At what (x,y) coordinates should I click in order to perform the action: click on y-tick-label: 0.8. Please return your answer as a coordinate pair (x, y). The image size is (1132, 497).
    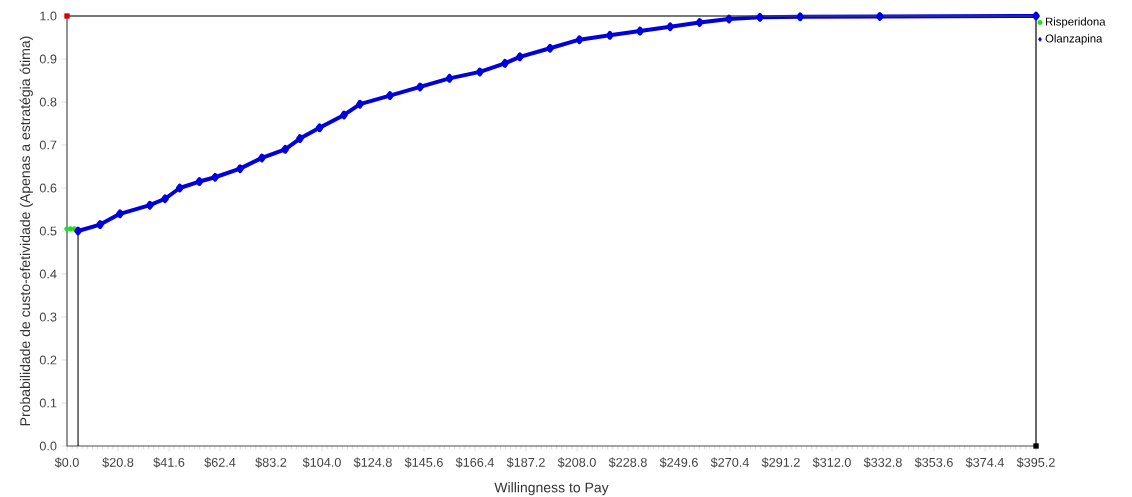
    Looking at the image, I should click on (48, 102).